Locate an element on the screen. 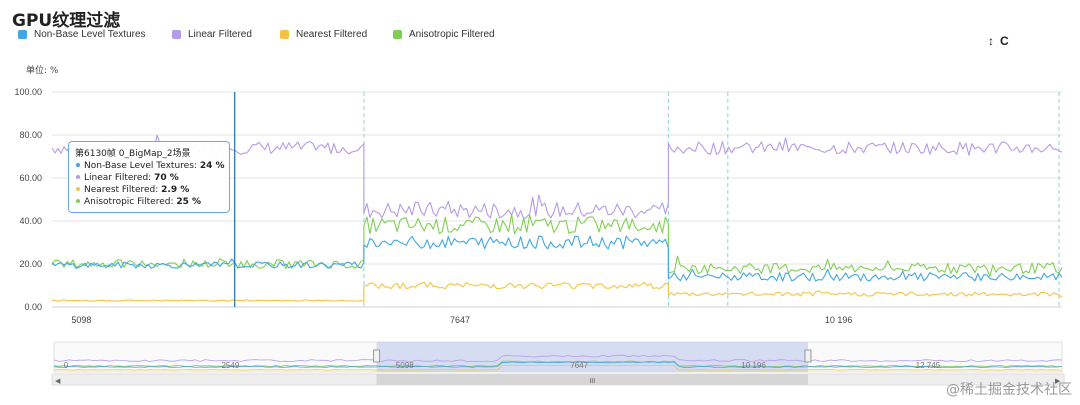  tooltip-row: Nearest Filtered: 2.9 % is located at coordinates (149, 190).